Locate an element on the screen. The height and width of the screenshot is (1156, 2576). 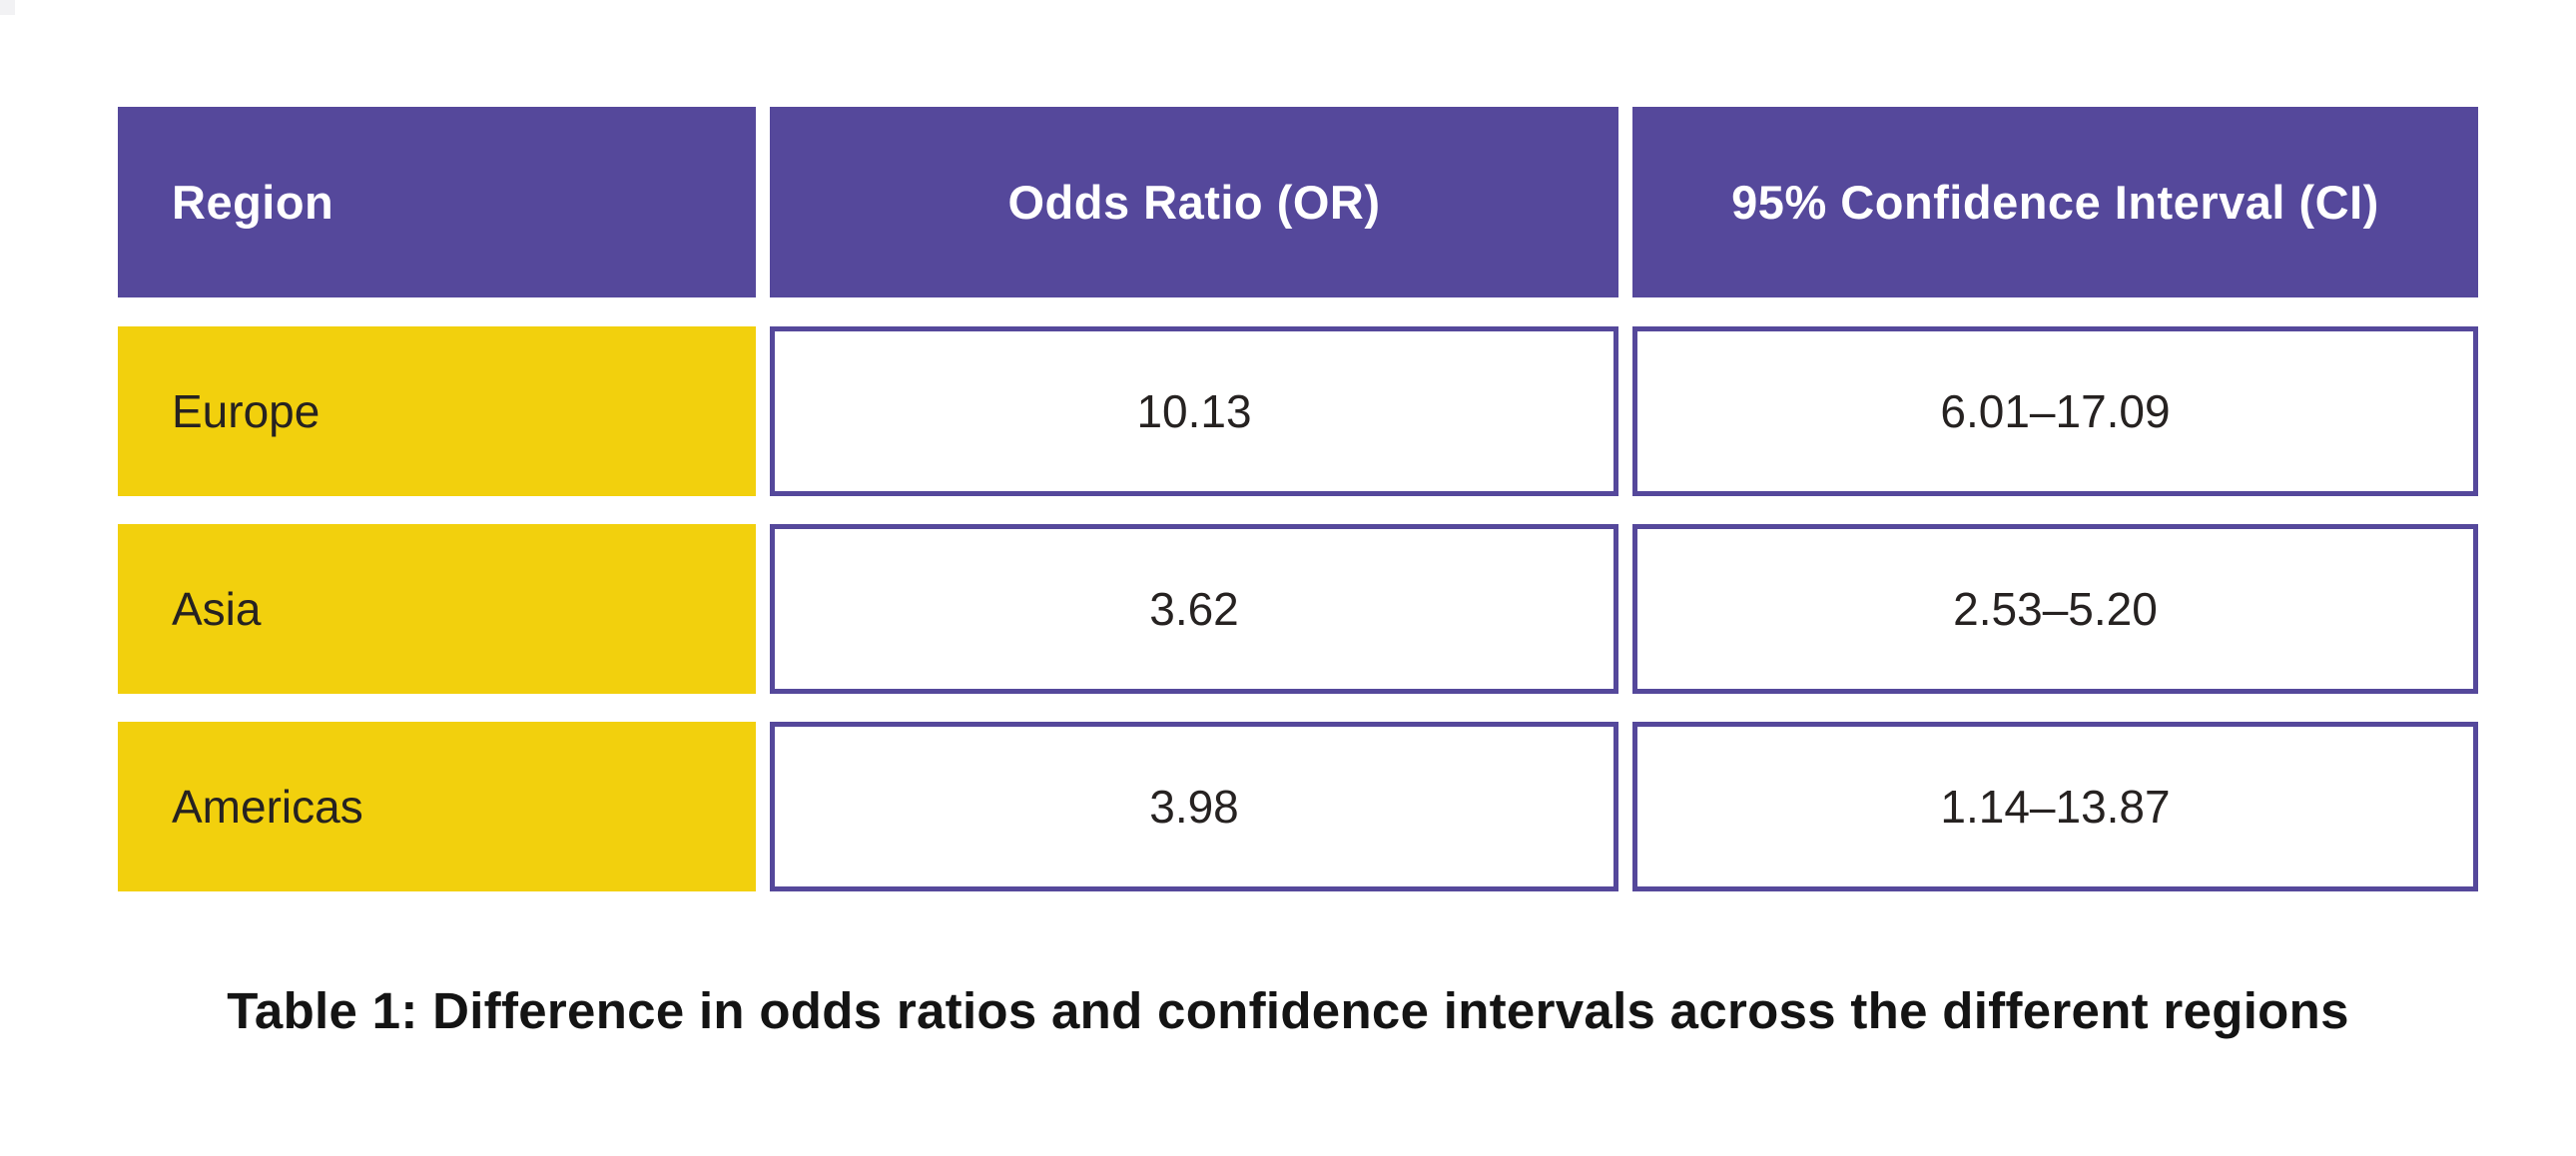
table-row: Europe 10.13 6.01–17.09 is located at coordinates (1298, 411).